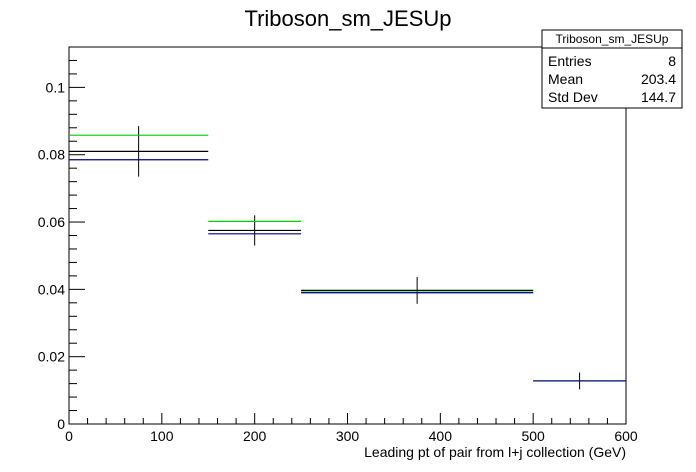 The height and width of the screenshot is (472, 696). I want to click on stats-entries-label: Entries, so click(570, 61).